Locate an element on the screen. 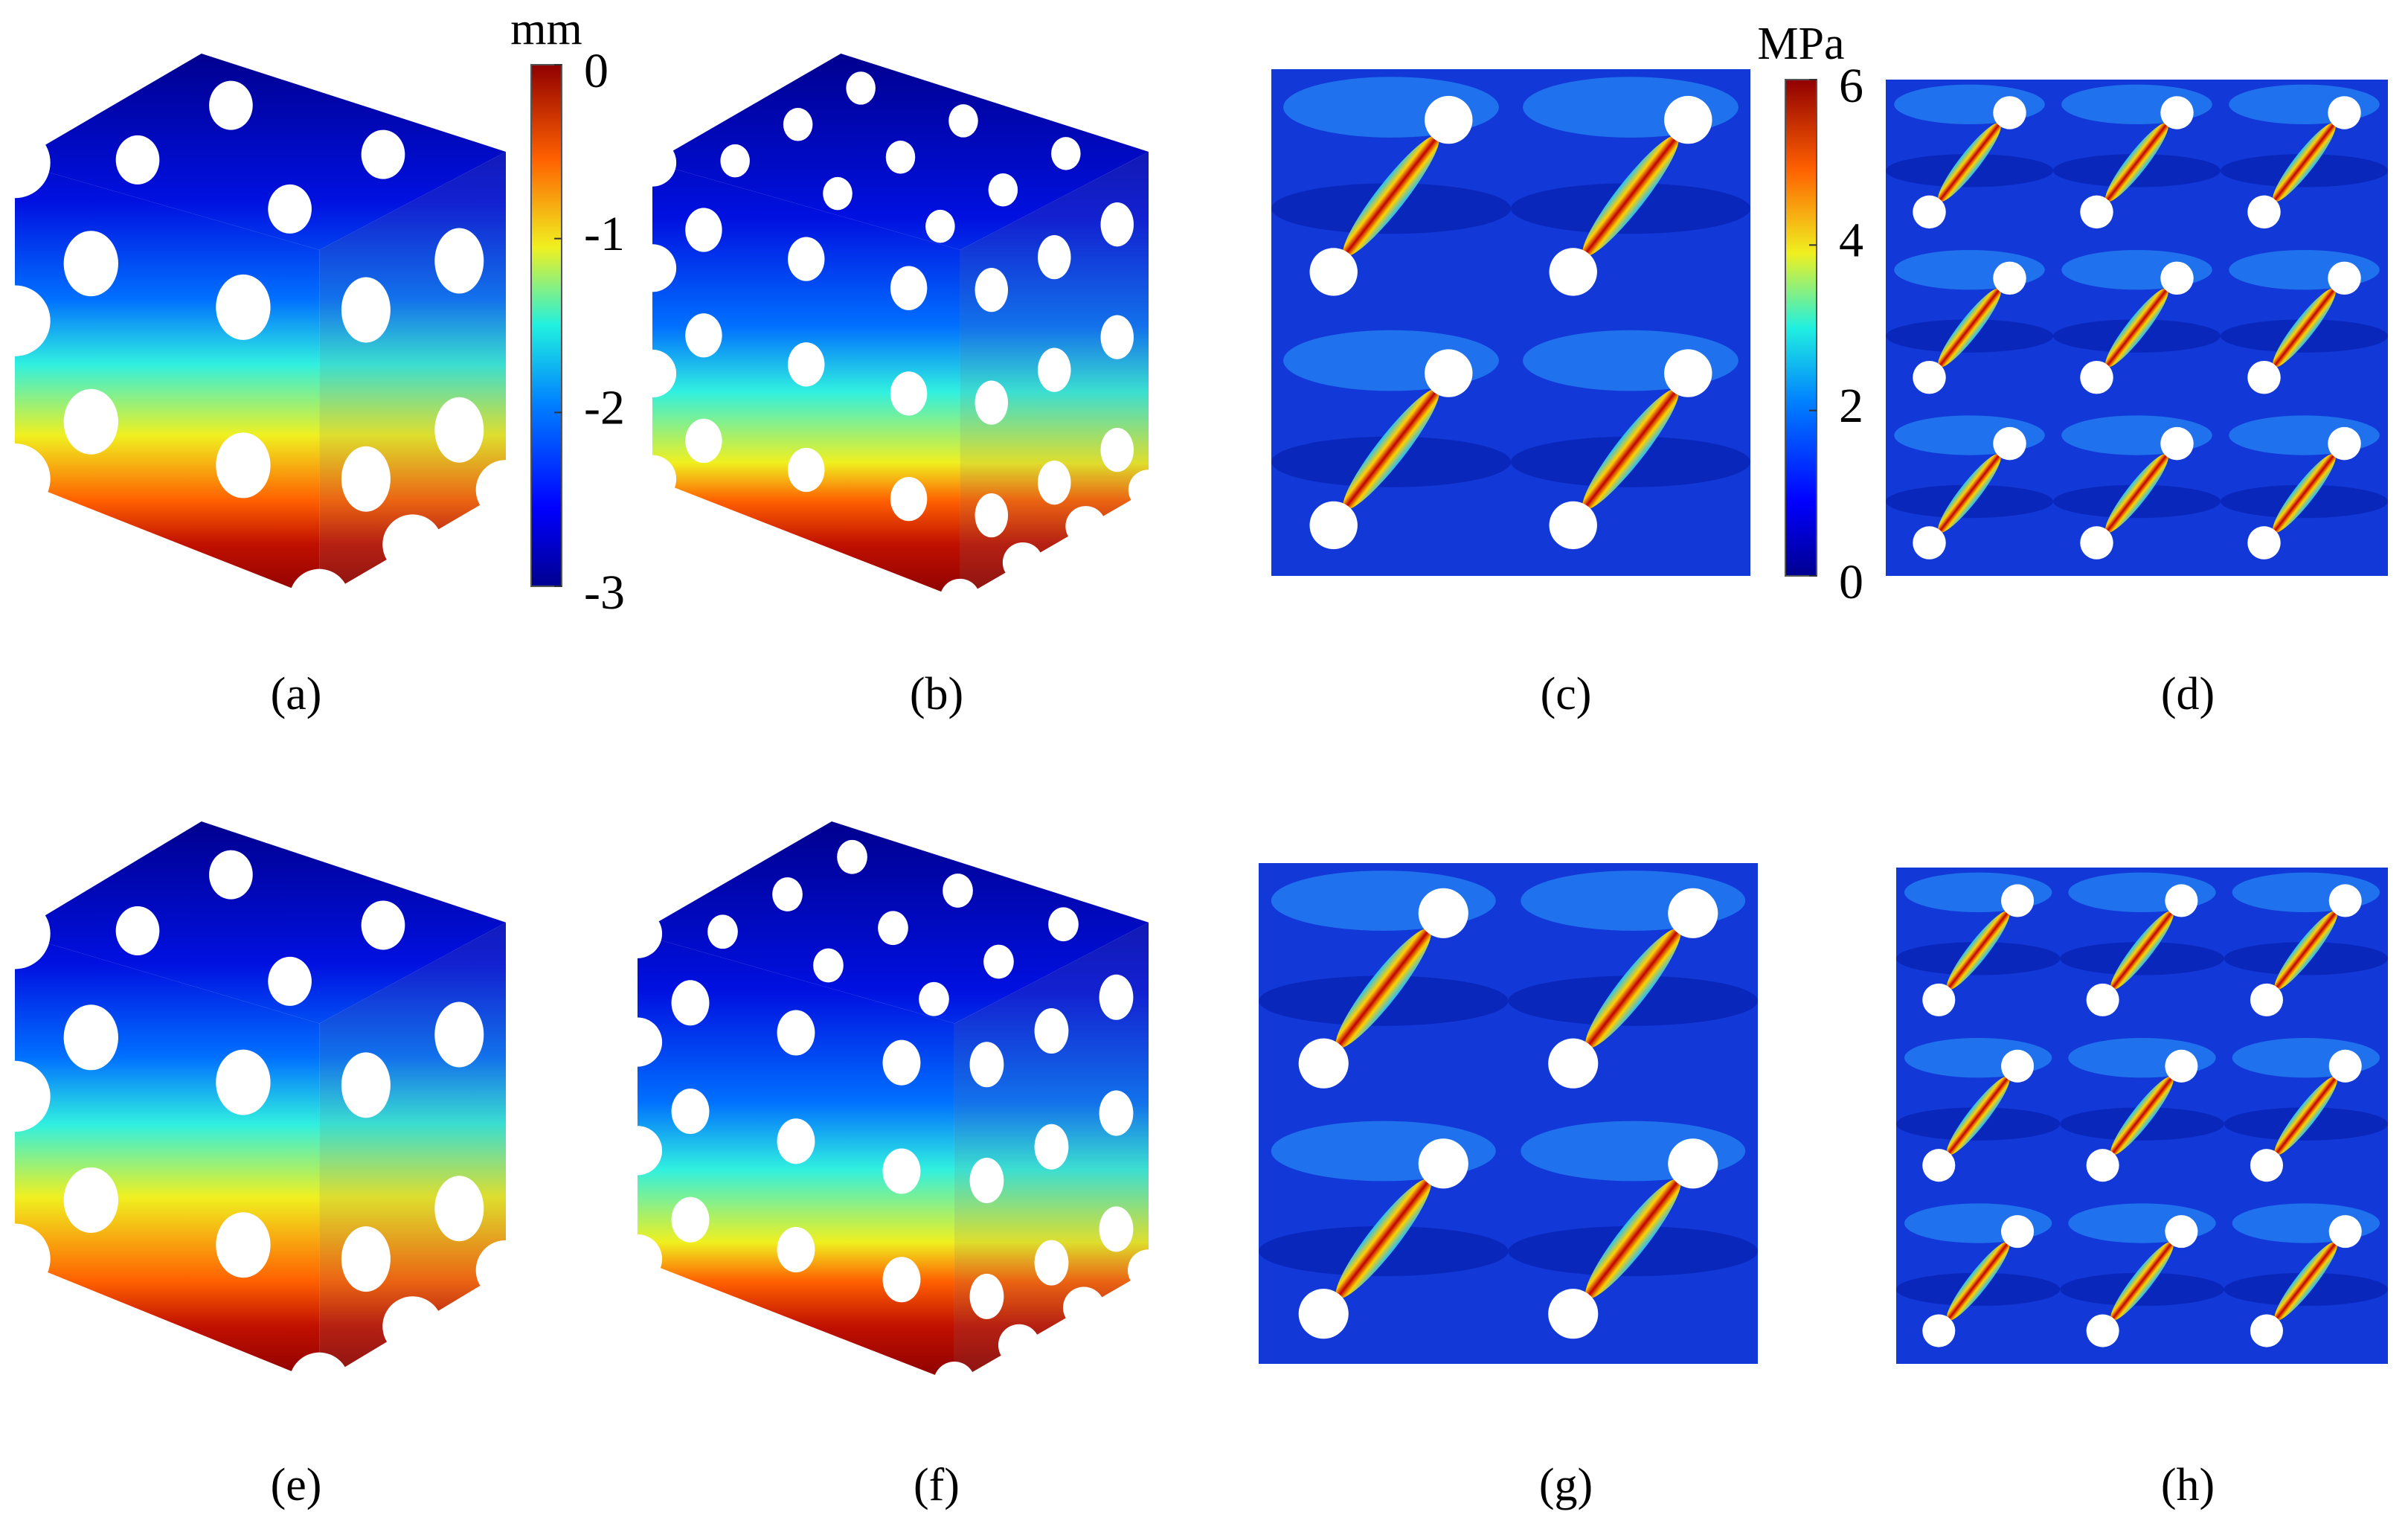 The width and height of the screenshot is (2408, 1532). panel-label: (a) is located at coordinates (296, 694).